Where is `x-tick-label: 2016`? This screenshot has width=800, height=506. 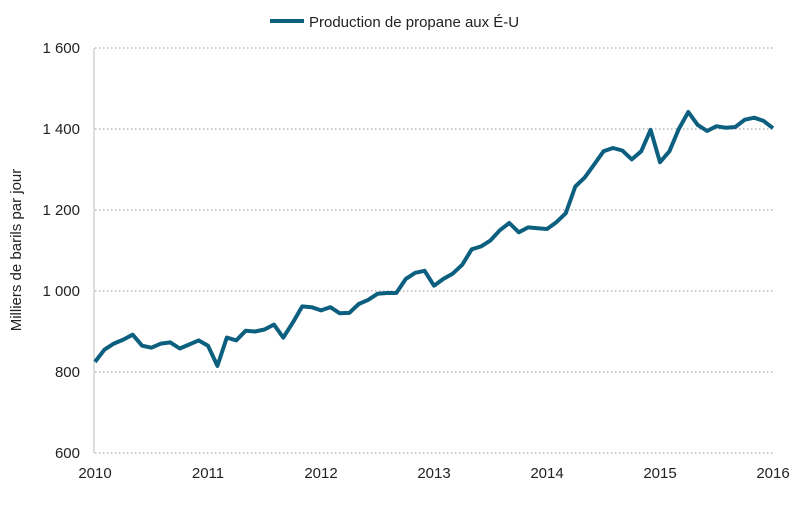
x-tick-label: 2016 is located at coordinates (772, 473).